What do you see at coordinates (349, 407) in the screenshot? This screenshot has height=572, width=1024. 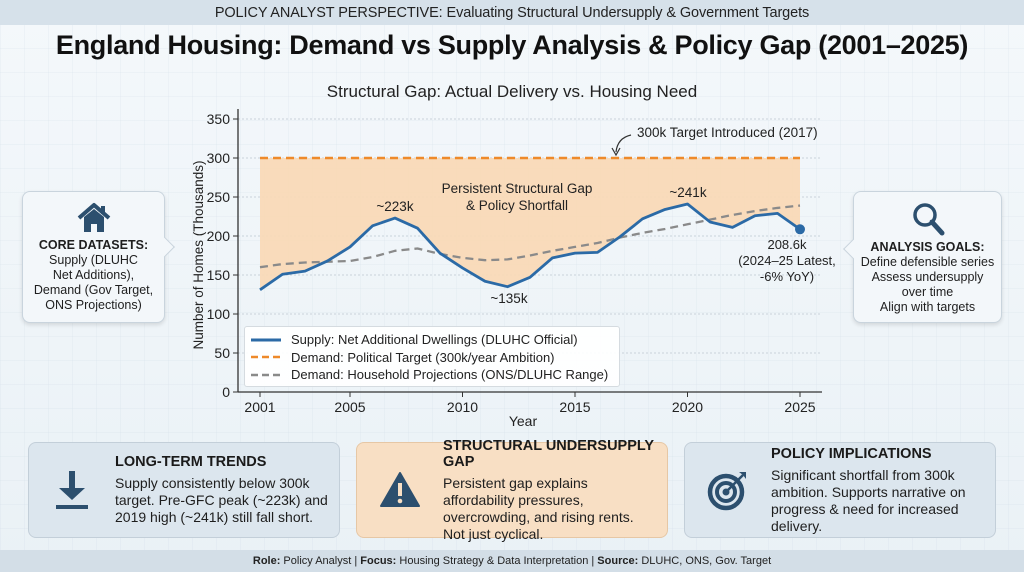 I see `x-tick-label: 2005` at bounding box center [349, 407].